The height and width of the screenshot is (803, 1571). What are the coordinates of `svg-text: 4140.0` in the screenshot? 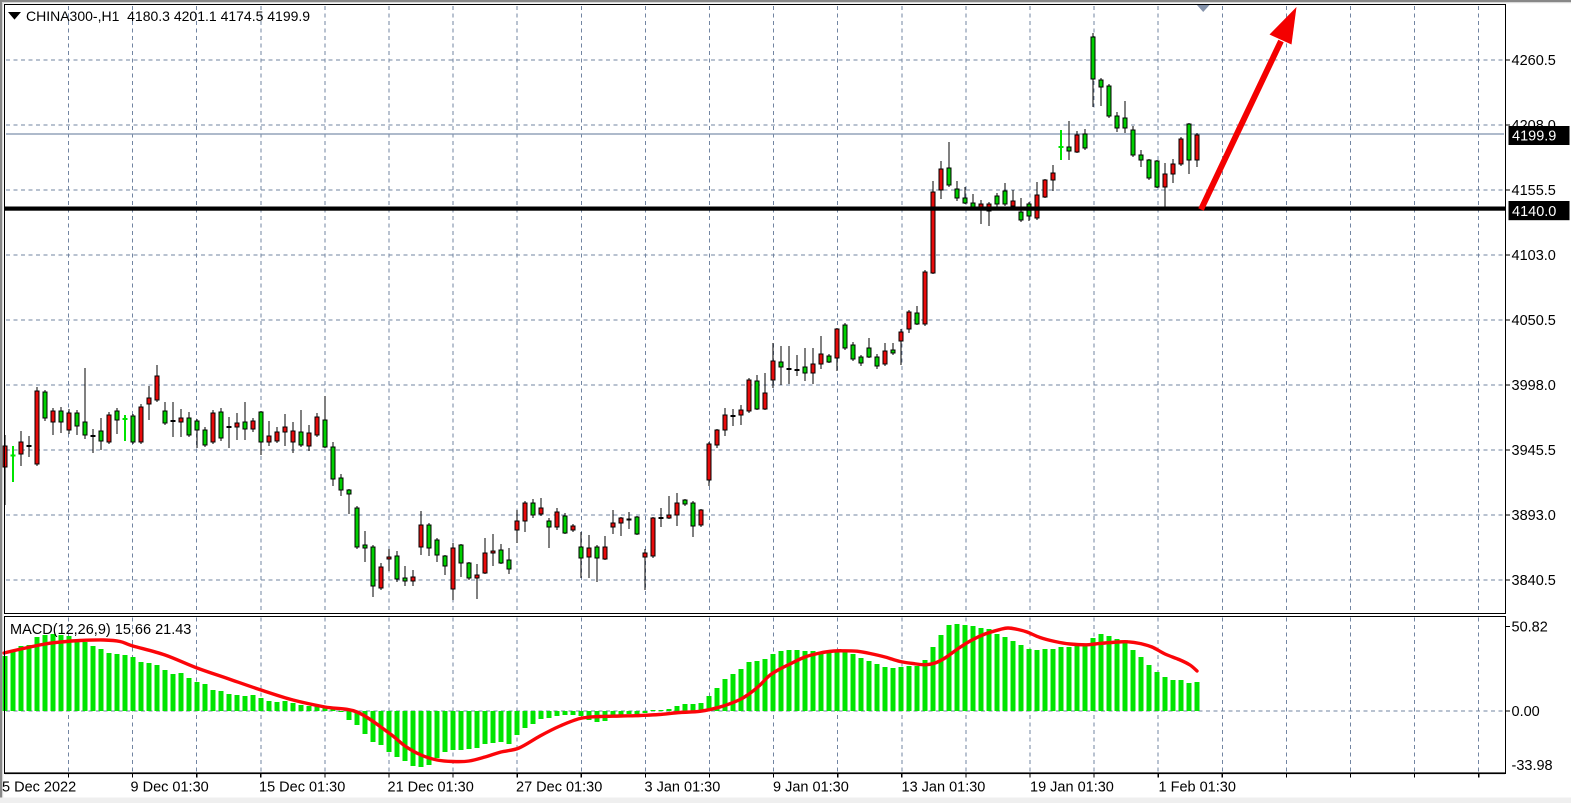 It's located at (1534, 212).